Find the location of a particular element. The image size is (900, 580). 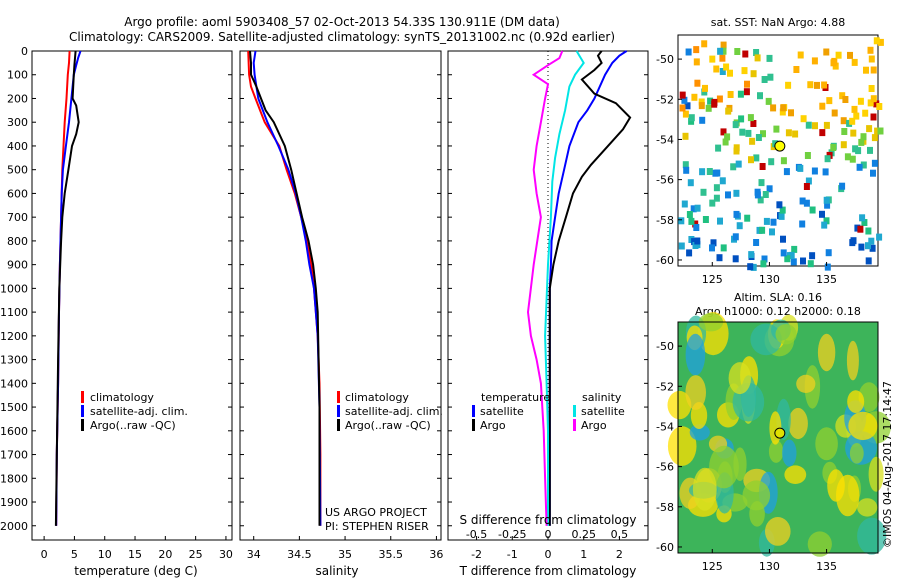

s-x-tick-label: -0.5 is located at coordinates (476, 534).